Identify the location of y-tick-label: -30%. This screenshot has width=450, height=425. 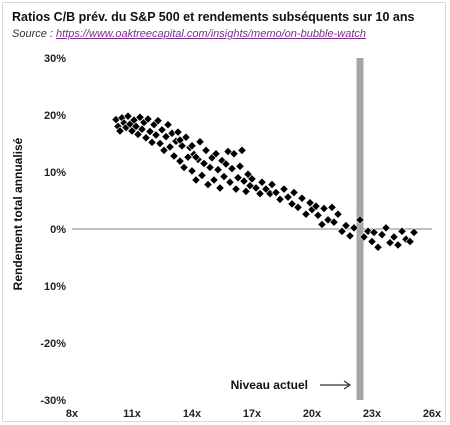
(53, 401).